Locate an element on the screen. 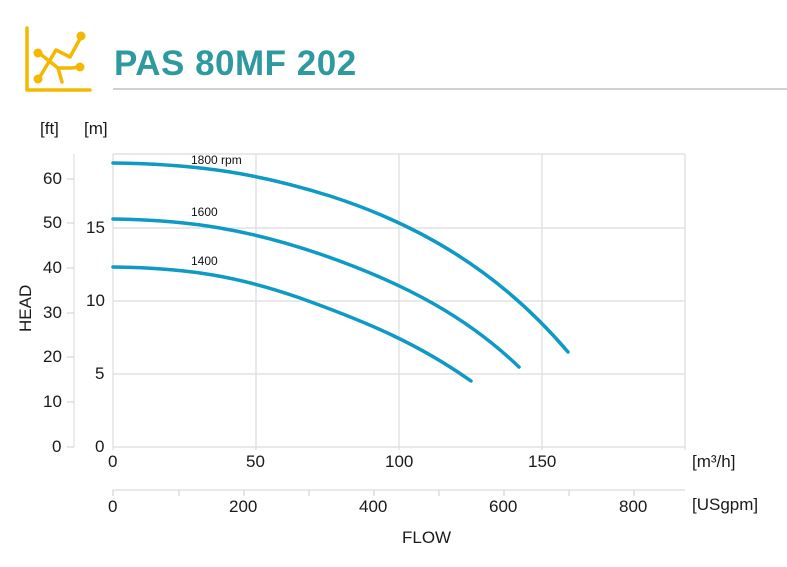 This screenshot has width=787, height=567. x-tick: 0 is located at coordinates (113, 461).